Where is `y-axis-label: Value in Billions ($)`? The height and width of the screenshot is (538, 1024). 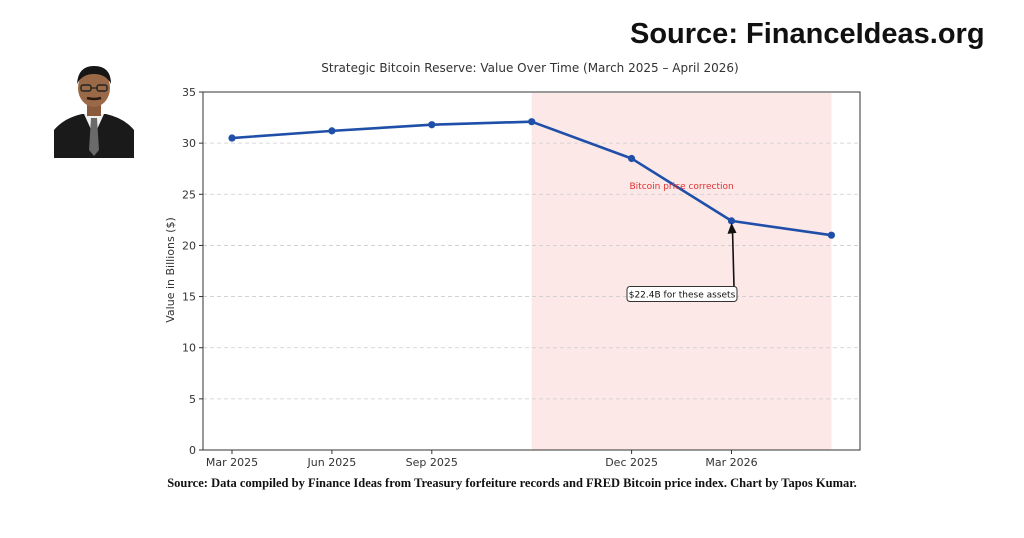
y-axis-label: Value in Billions ($) is located at coordinates (170, 270).